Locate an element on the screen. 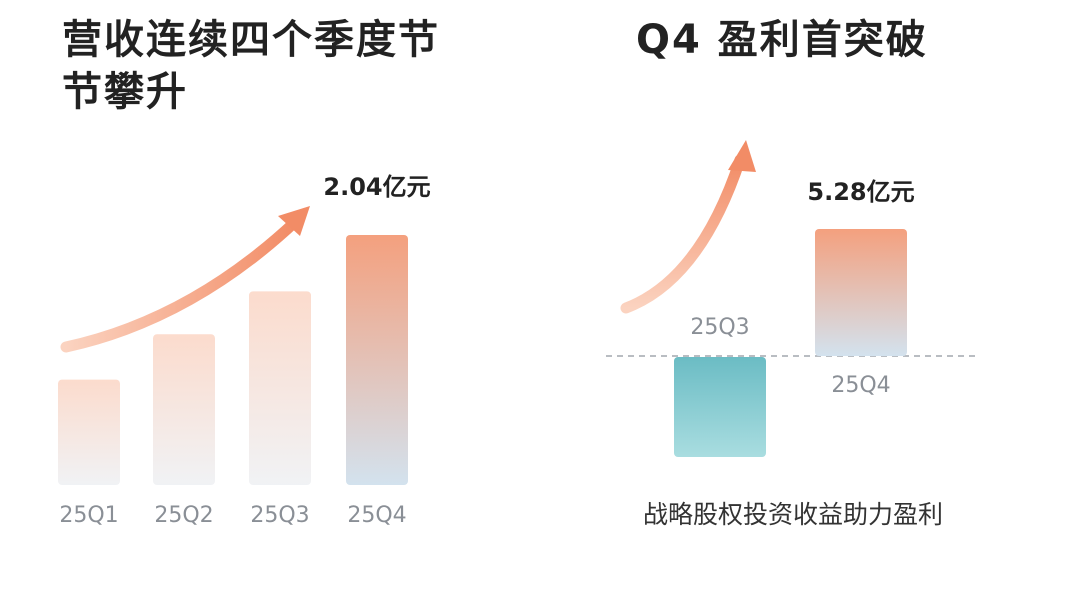  value-label: 2.04亿元 is located at coordinates (376, 187).